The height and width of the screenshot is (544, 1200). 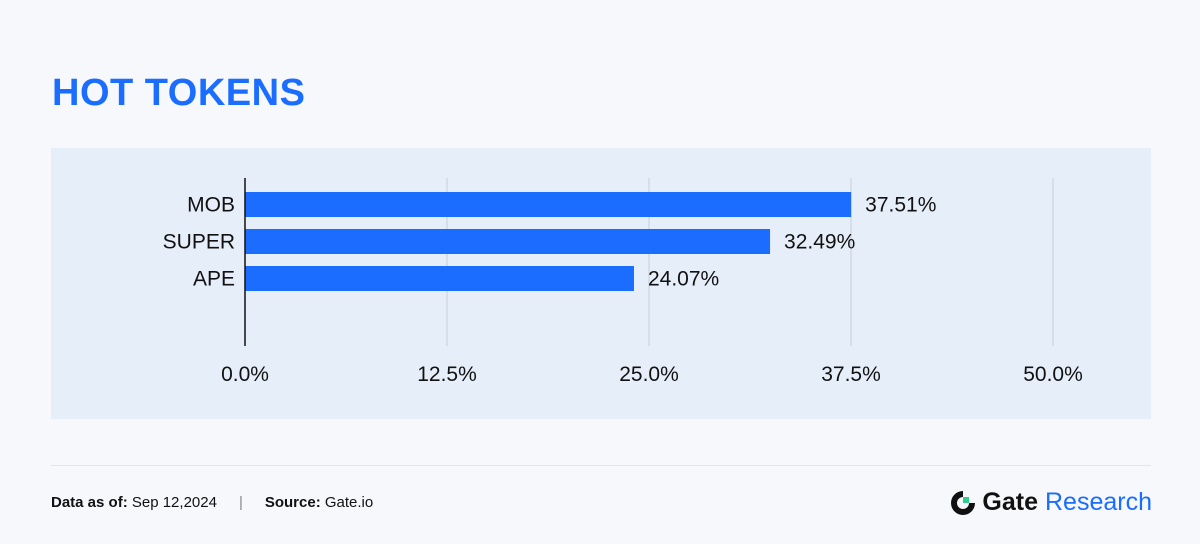 What do you see at coordinates (89, 502) in the screenshot?
I see `date-label: Data as of:` at bounding box center [89, 502].